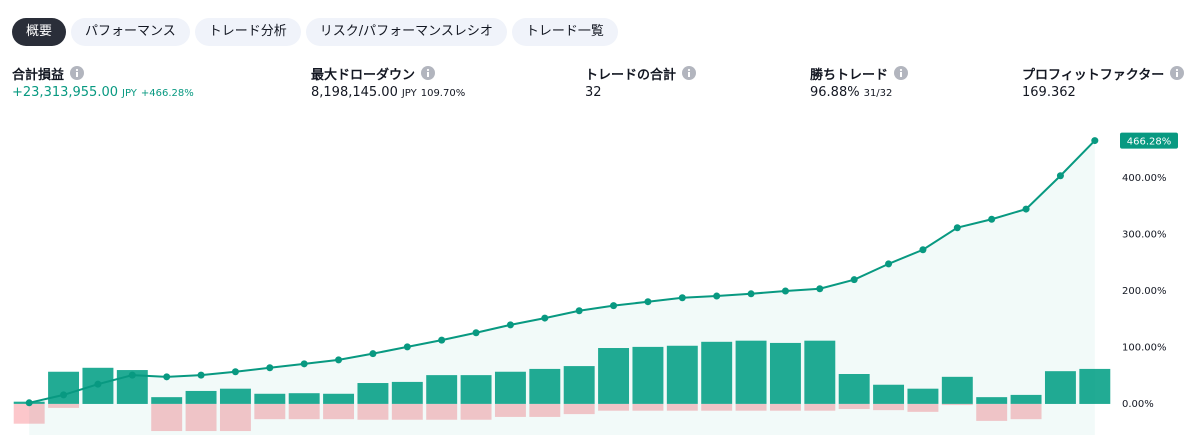 This screenshot has width=1200, height=435. I want to click on stat: 合計損益 +23,313,955.00 JPY +466.28%, so click(103, 81).